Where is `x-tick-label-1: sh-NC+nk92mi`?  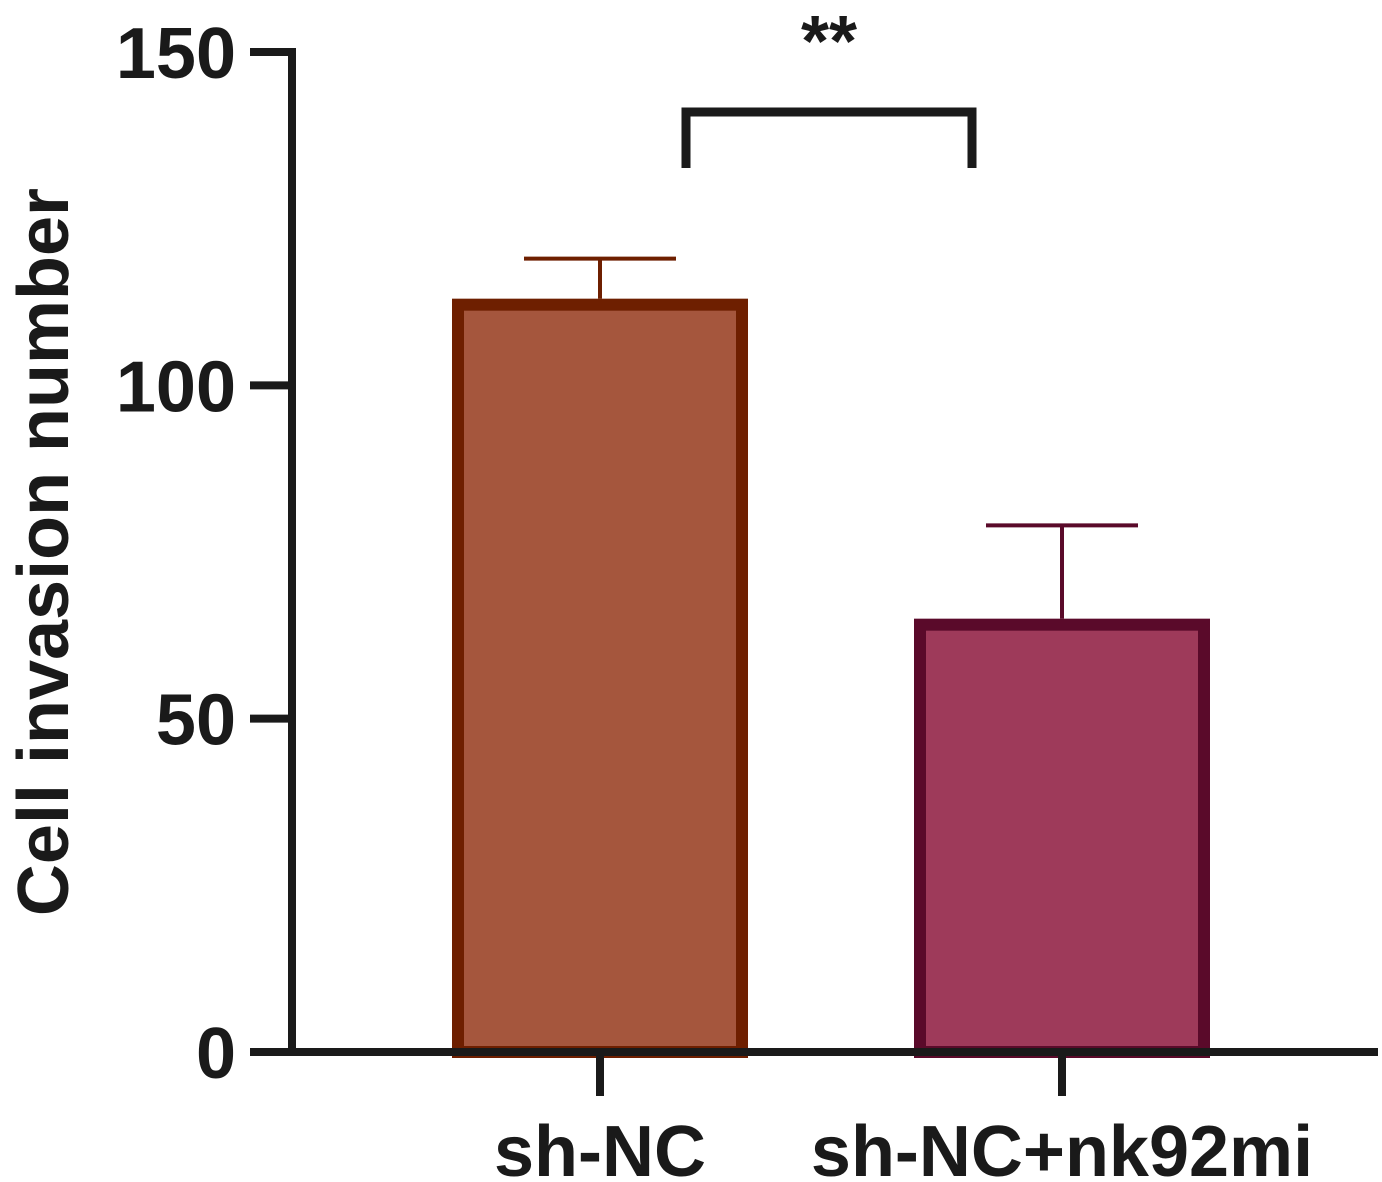
x-tick-label-1: sh-NC+nk92mi is located at coordinates (1062, 1147).